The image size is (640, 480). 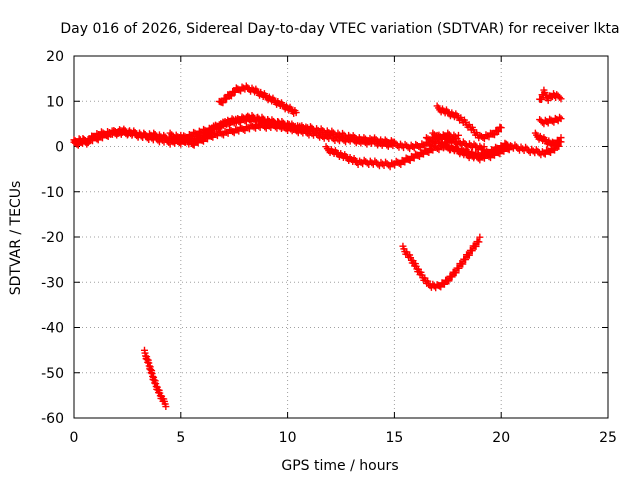 I want to click on x-tick-label: 5, so click(x=180, y=438).